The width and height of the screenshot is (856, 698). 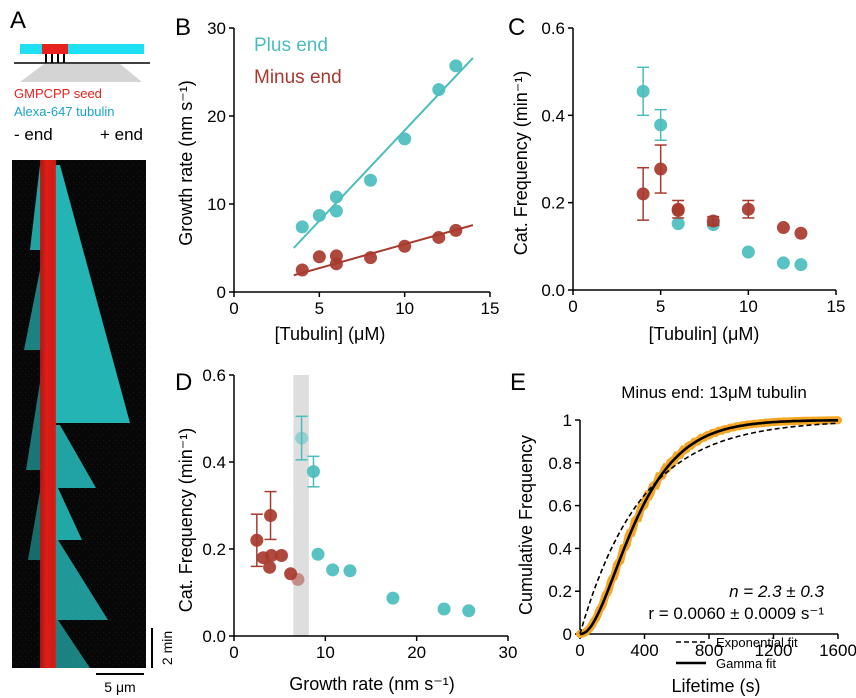 I want to click on chart-e-xlabel: Lifetime (s), so click(x=715, y=686).